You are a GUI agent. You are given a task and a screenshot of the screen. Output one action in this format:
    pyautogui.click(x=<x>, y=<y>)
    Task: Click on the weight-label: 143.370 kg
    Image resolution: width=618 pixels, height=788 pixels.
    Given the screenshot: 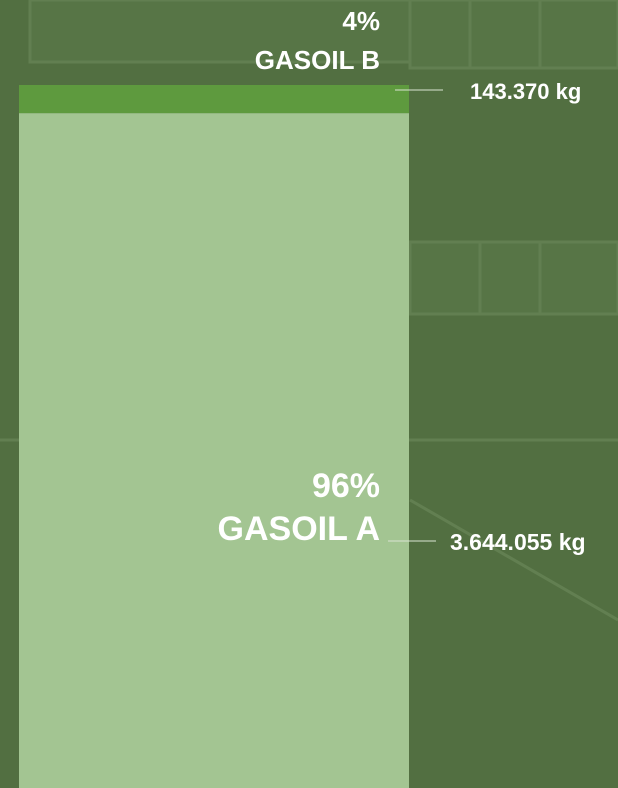 What is the action you would take?
    pyautogui.click(x=525, y=91)
    